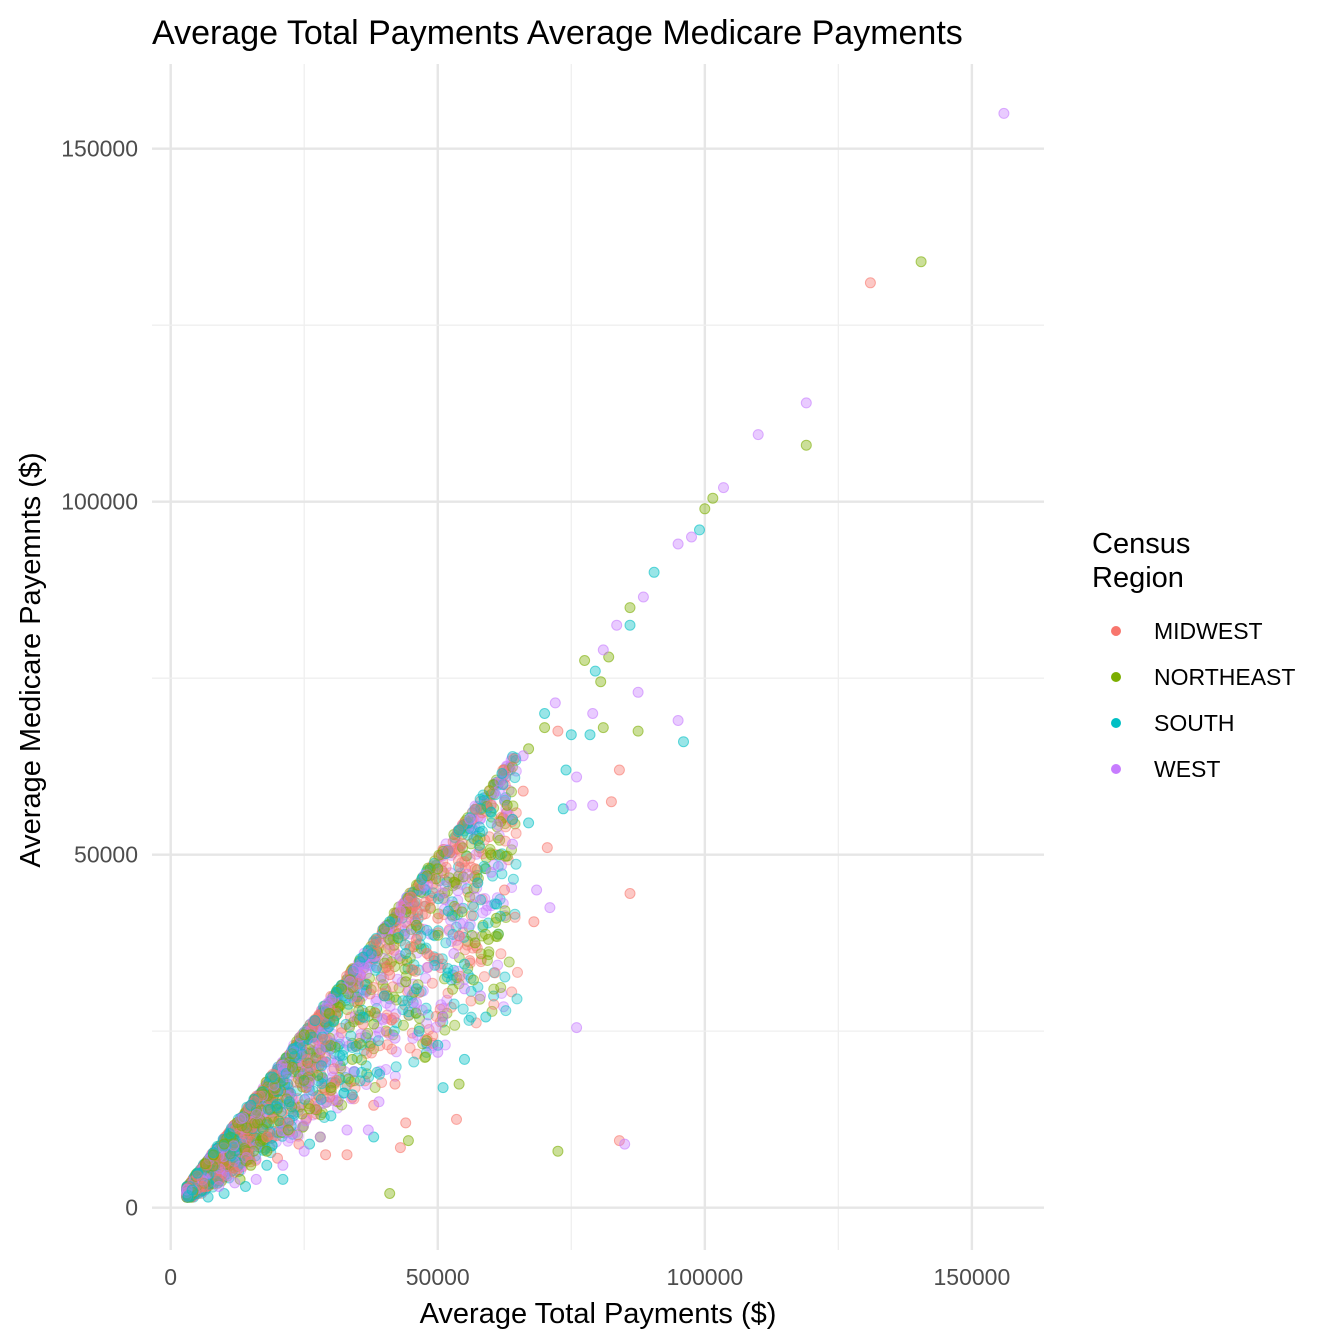 The image size is (1344, 1344). I want to click on y-tick-label: 0, so click(131, 1208).